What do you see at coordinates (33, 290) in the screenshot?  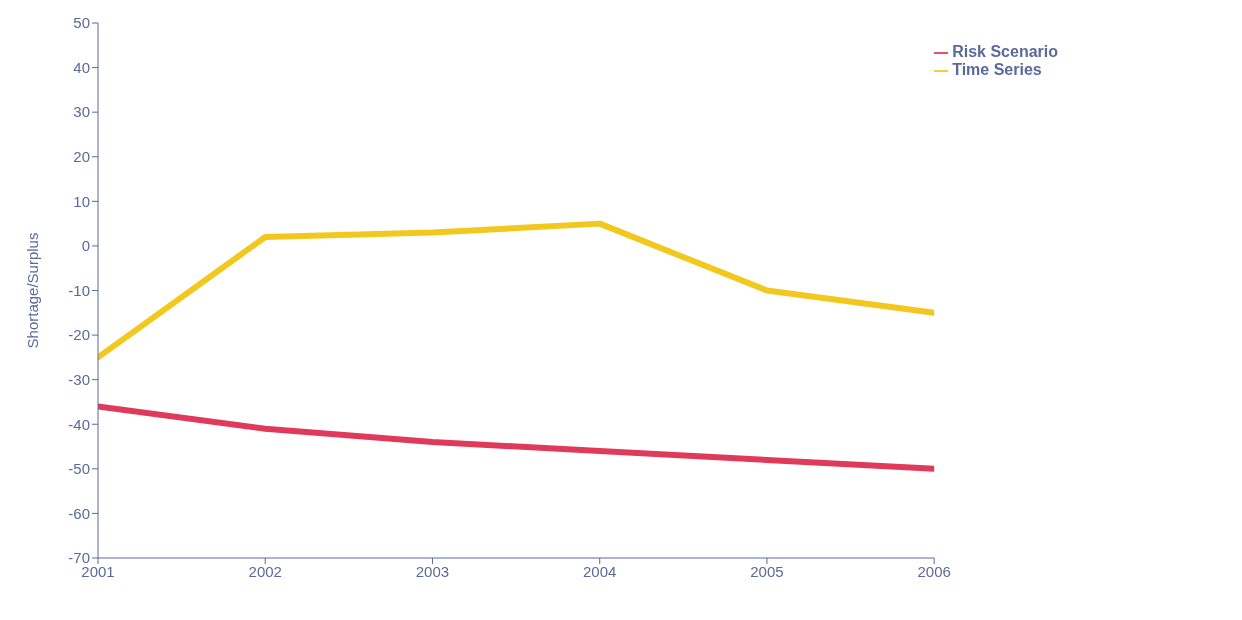 I see `y-axis-title: Shortage/Surplus` at bounding box center [33, 290].